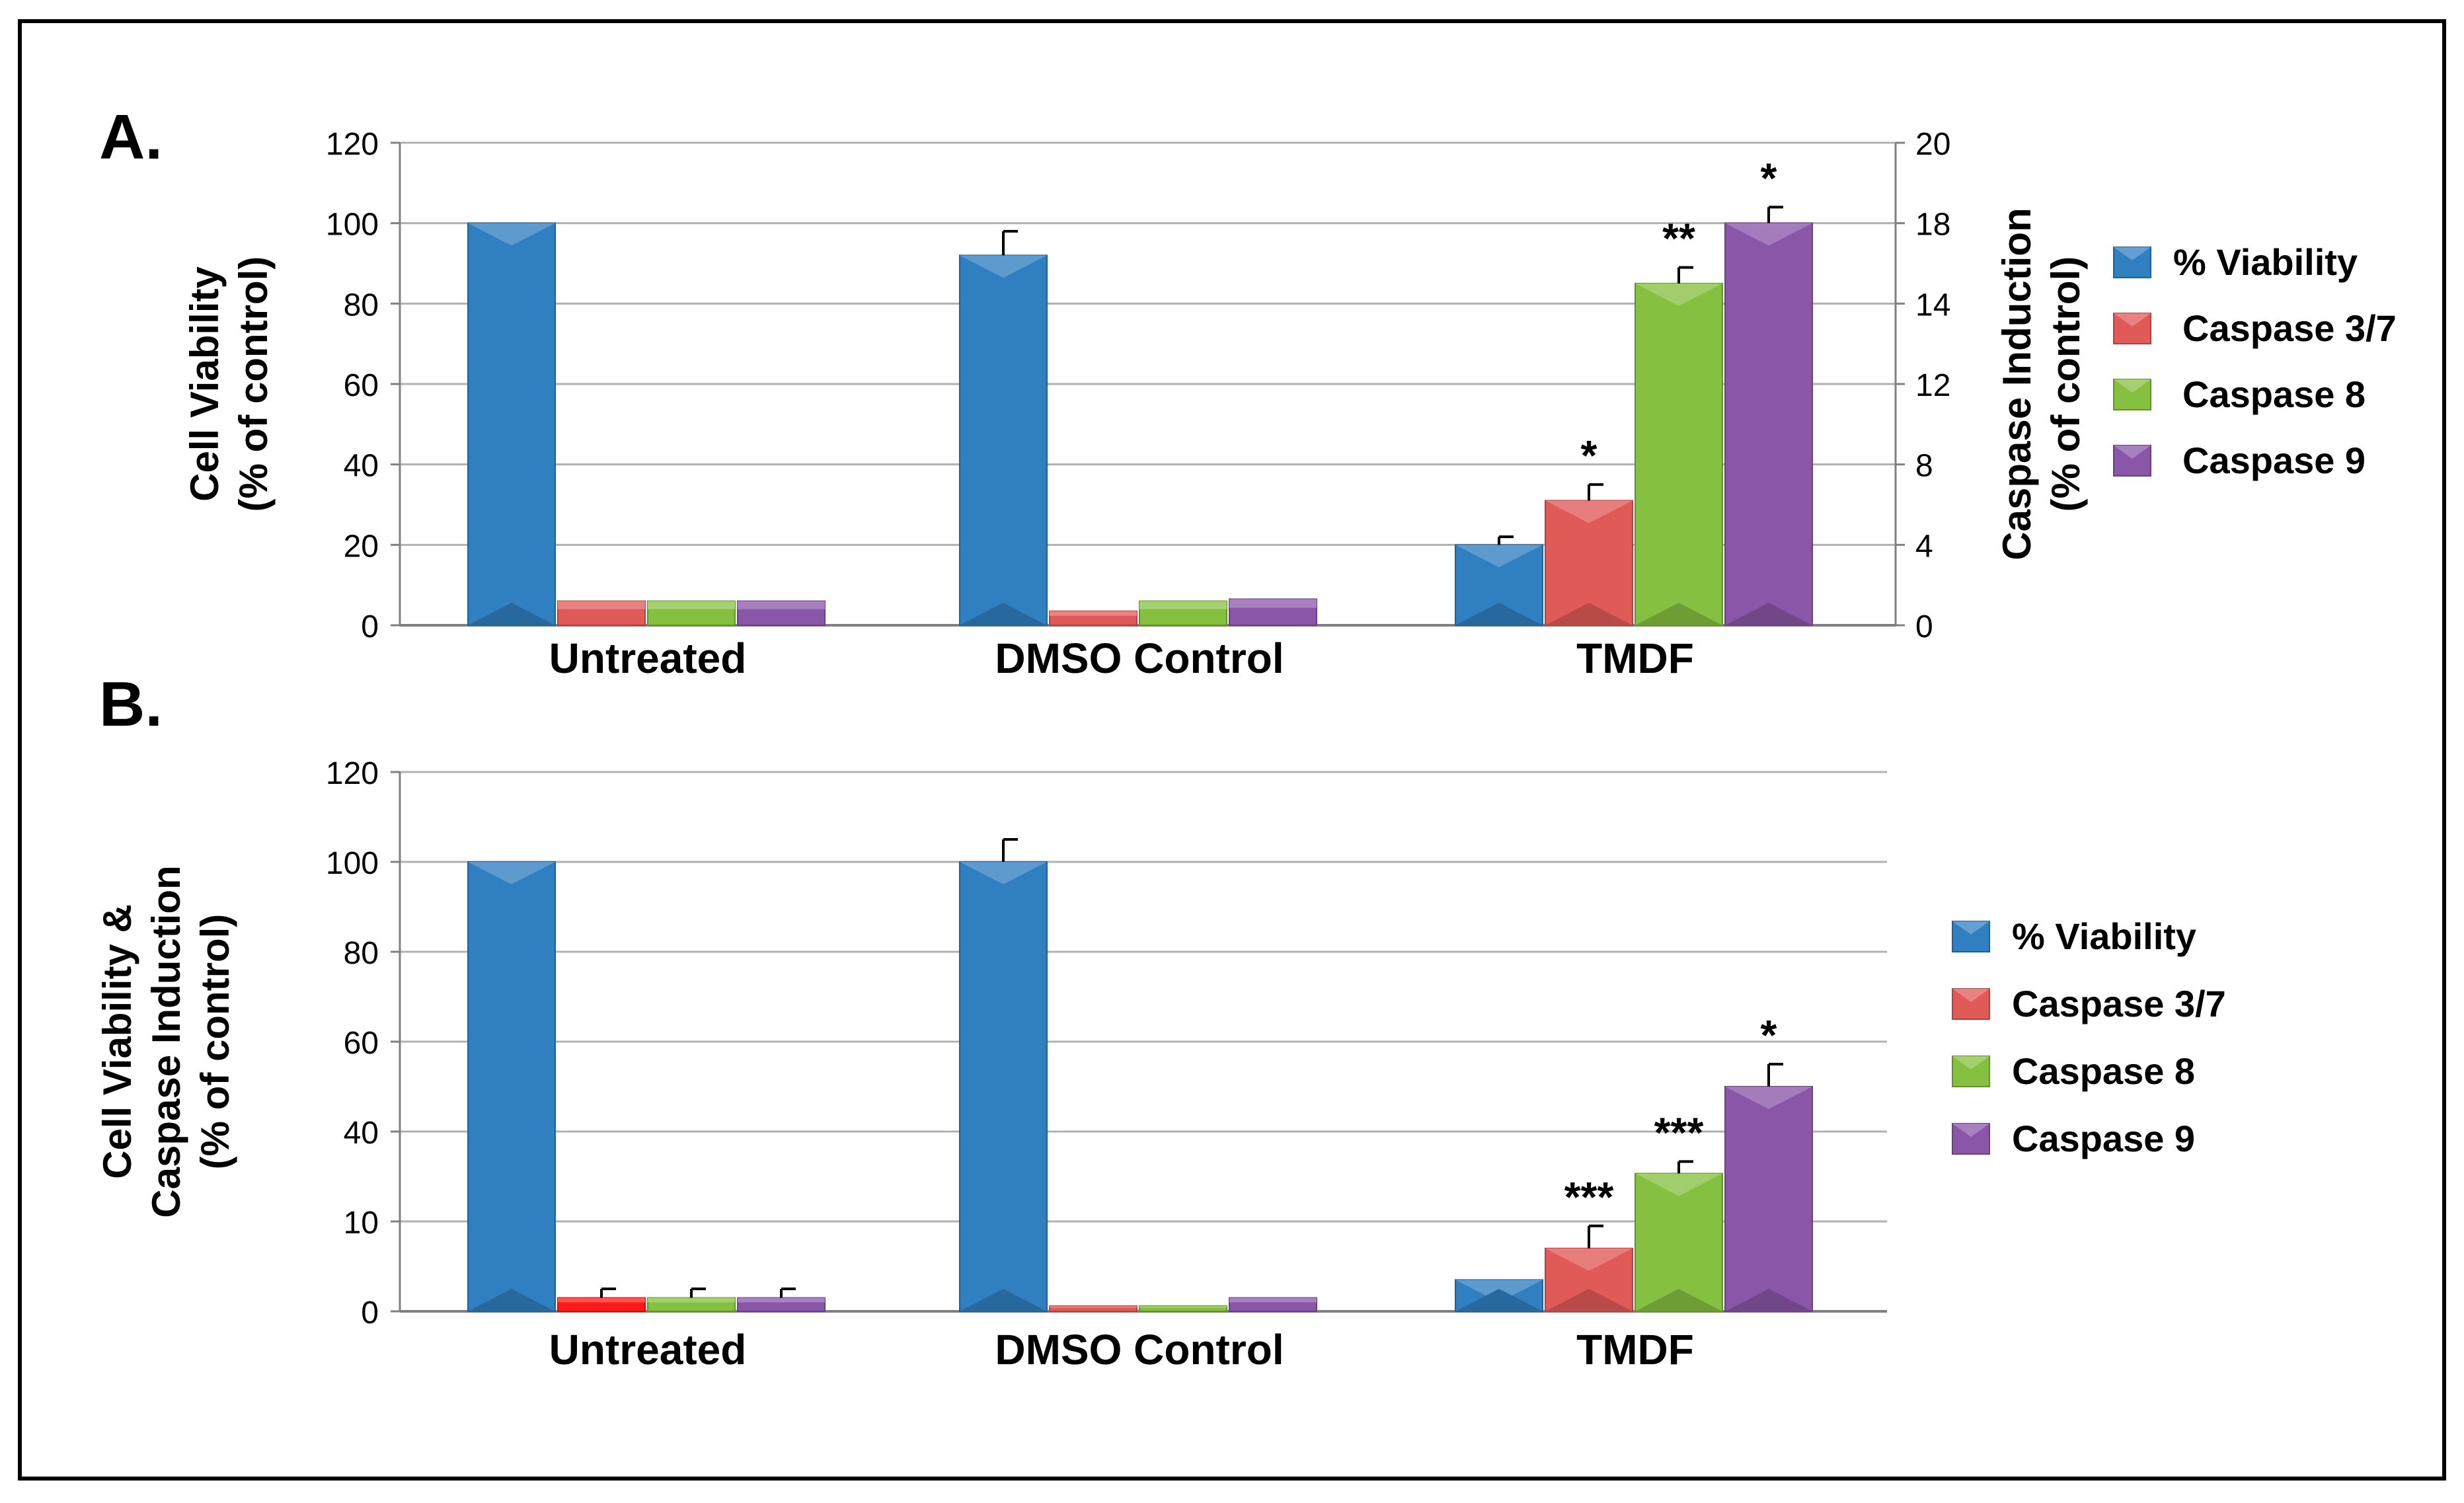 This screenshot has height=1503, width=2464. Describe the element at coordinates (1924, 546) in the screenshot. I see `y-right-tick-label: 4` at that location.